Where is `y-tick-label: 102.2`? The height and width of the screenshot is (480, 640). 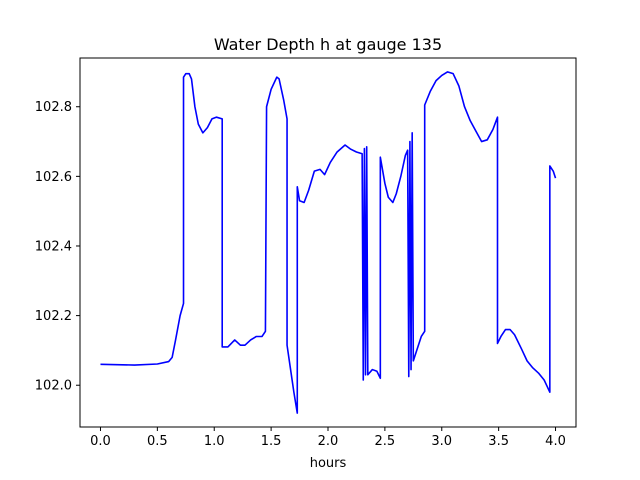
y-tick-label: 102.2 is located at coordinates (53, 316).